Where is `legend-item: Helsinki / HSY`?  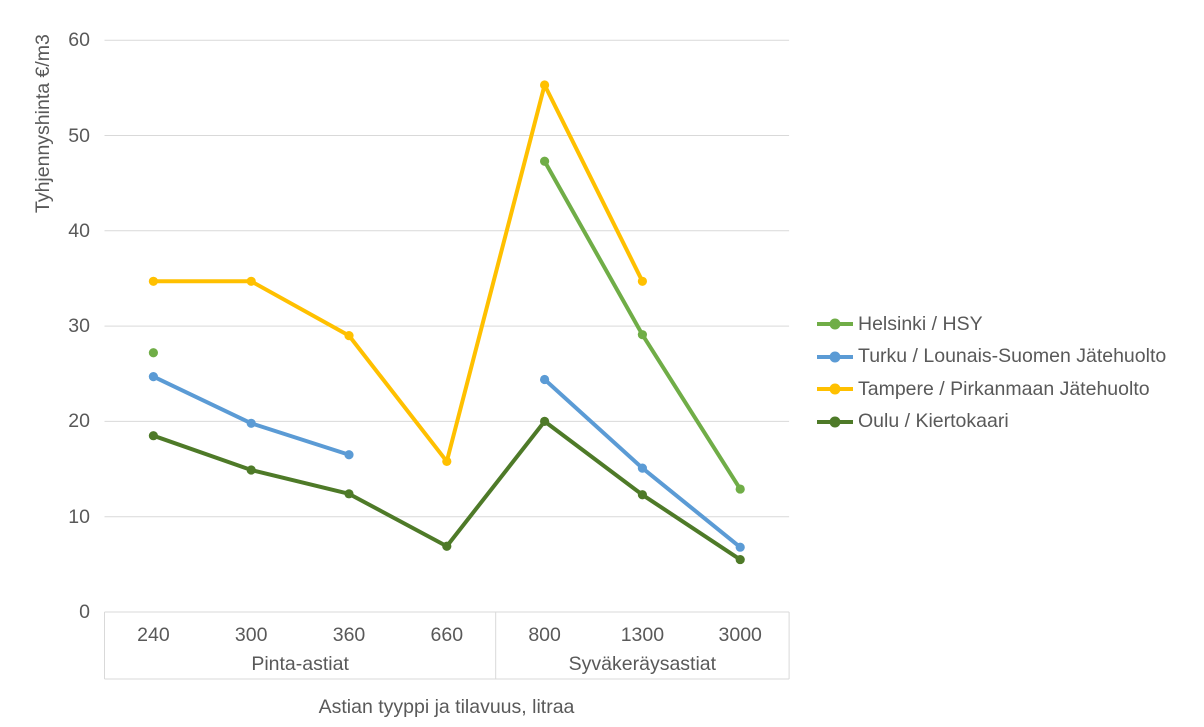 legend-item: Helsinki / HSY is located at coordinates (991, 324).